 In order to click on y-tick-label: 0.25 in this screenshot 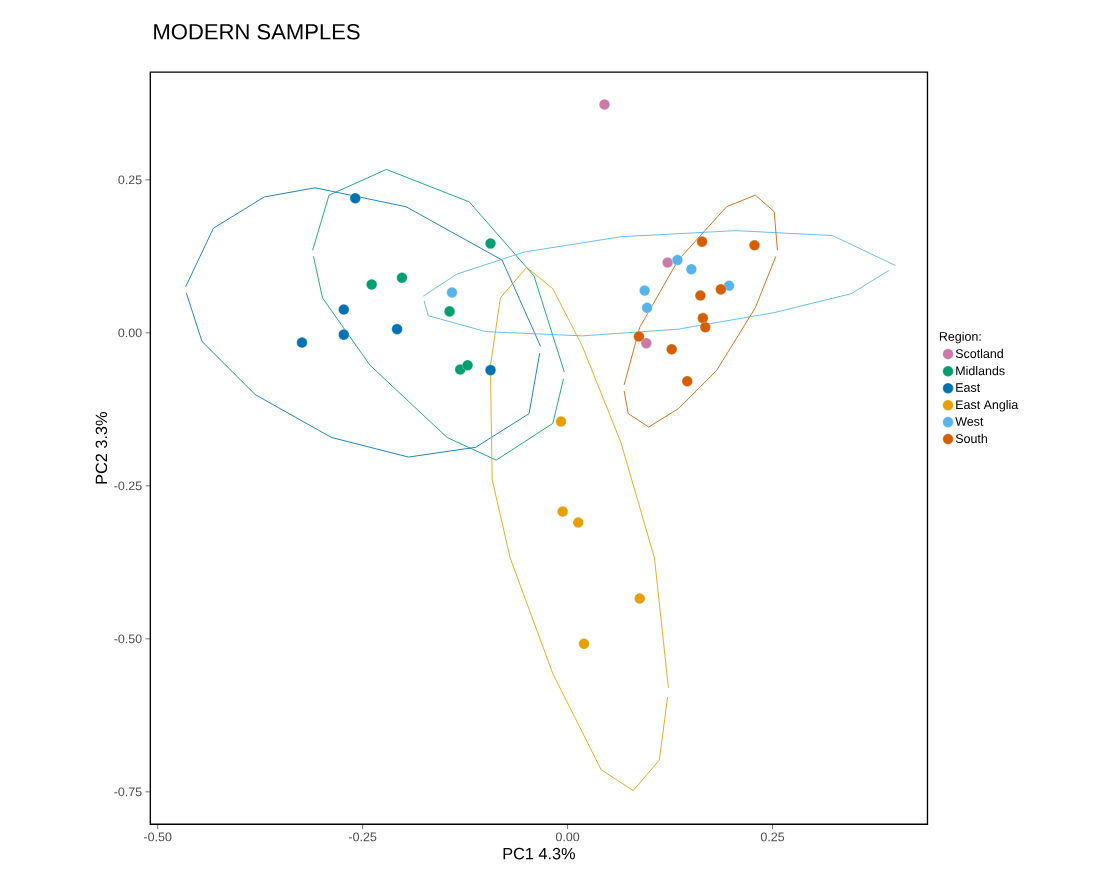, I will do `click(130, 180)`.